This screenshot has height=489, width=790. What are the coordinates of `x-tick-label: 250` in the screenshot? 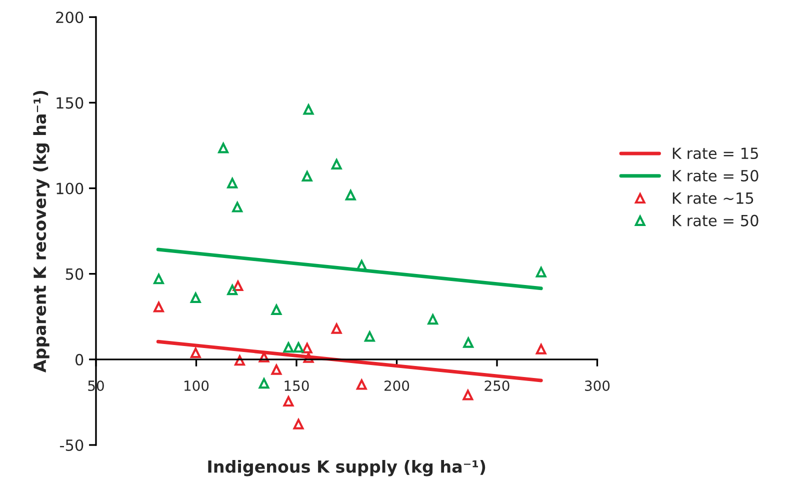 It's located at (497, 385).